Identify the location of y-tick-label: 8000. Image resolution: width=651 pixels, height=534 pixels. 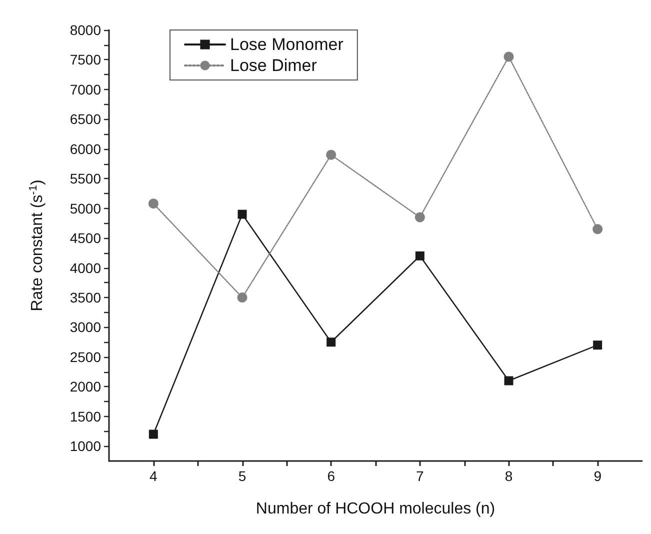
(86, 30).